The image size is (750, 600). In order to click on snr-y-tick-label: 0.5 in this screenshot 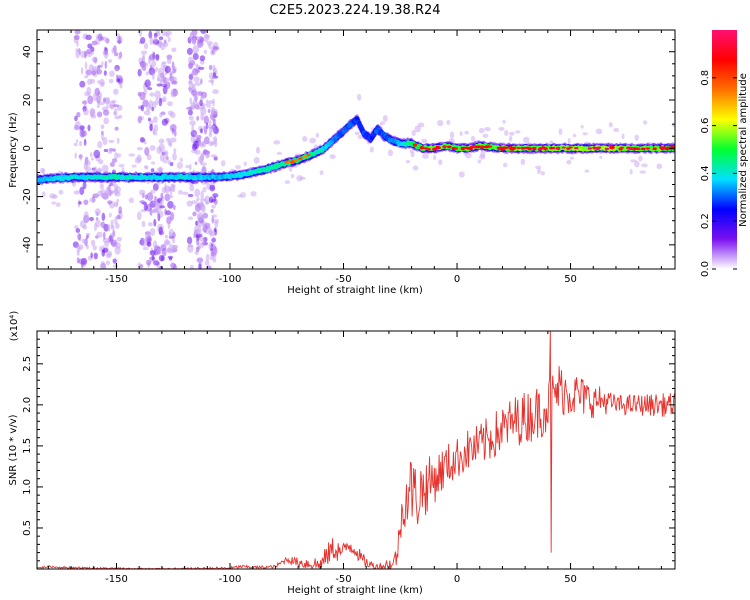, I will do `click(27, 528)`.